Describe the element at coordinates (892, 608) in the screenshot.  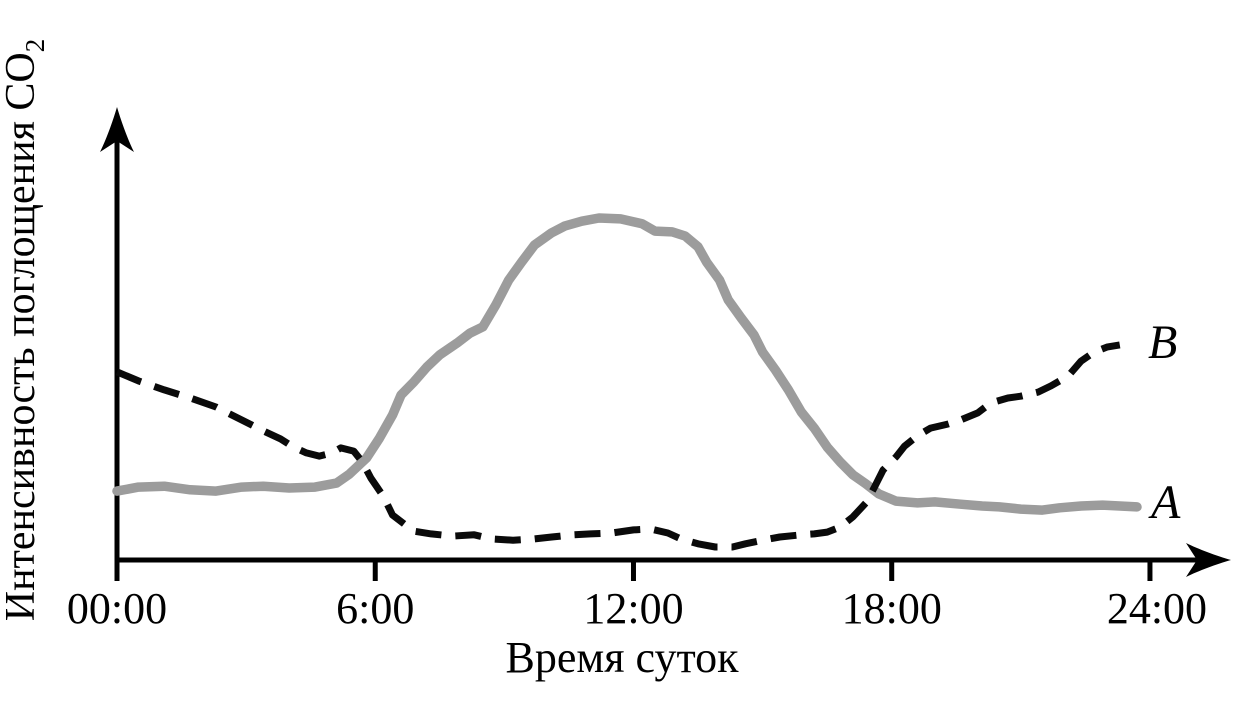
I see `x-axis-tick-label: 18:00` at that location.